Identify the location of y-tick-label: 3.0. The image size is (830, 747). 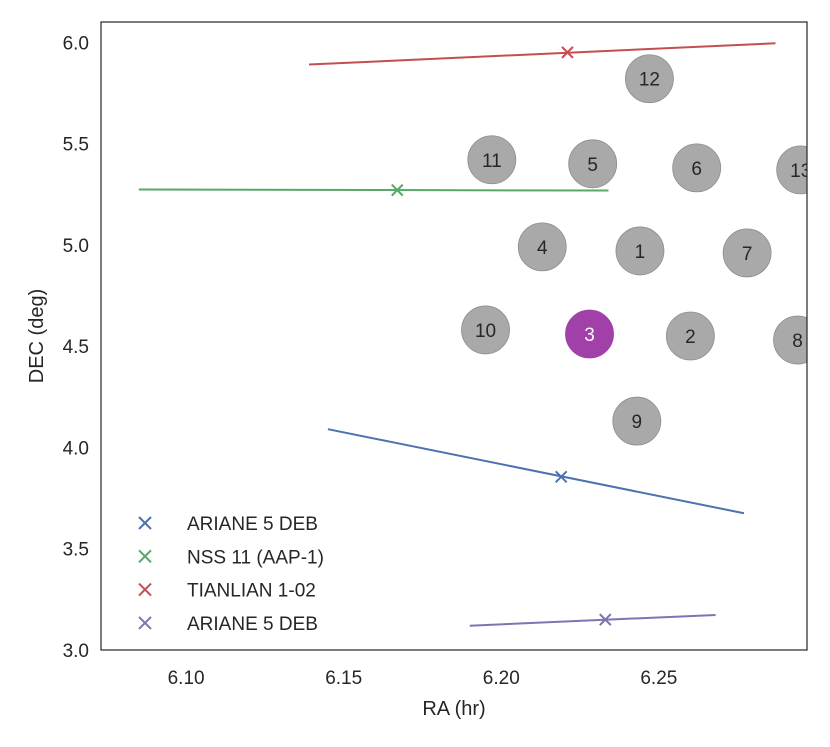
(76, 651).